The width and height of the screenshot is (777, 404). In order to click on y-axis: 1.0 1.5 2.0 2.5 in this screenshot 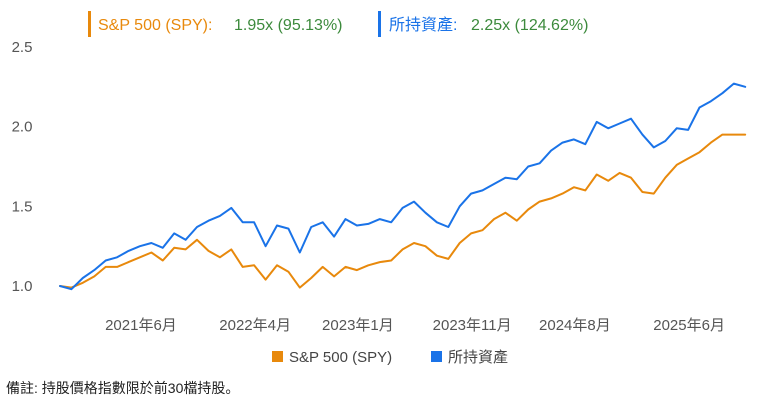, I will do `click(22, 167)`.